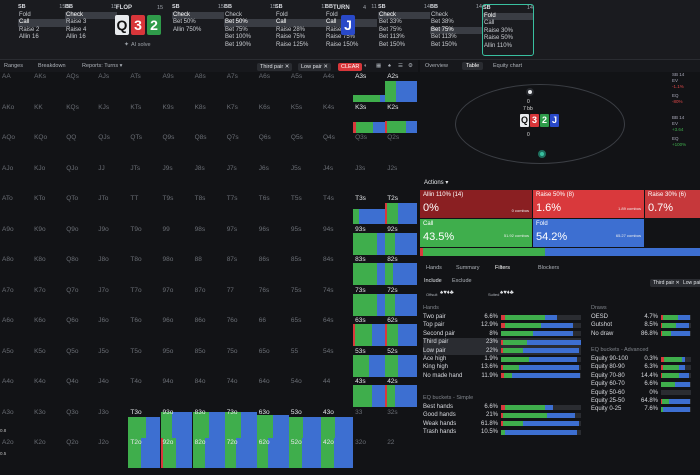 Image resolution: width=700 pixels, height=475 pixels. Describe the element at coordinates (144, 331) in the screenshot. I see `hand-cell: T6o` at that location.